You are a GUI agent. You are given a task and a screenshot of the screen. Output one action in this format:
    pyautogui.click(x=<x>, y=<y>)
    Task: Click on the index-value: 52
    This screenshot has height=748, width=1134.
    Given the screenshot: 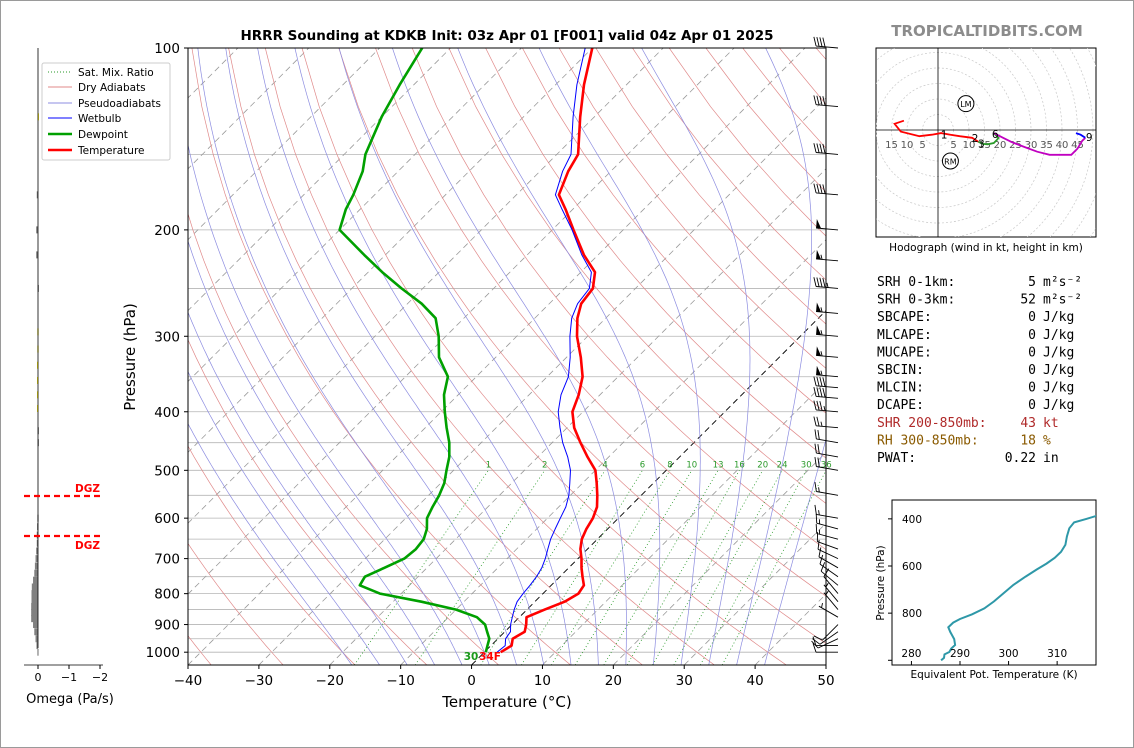 What is the action you would take?
    pyautogui.click(x=1028, y=300)
    